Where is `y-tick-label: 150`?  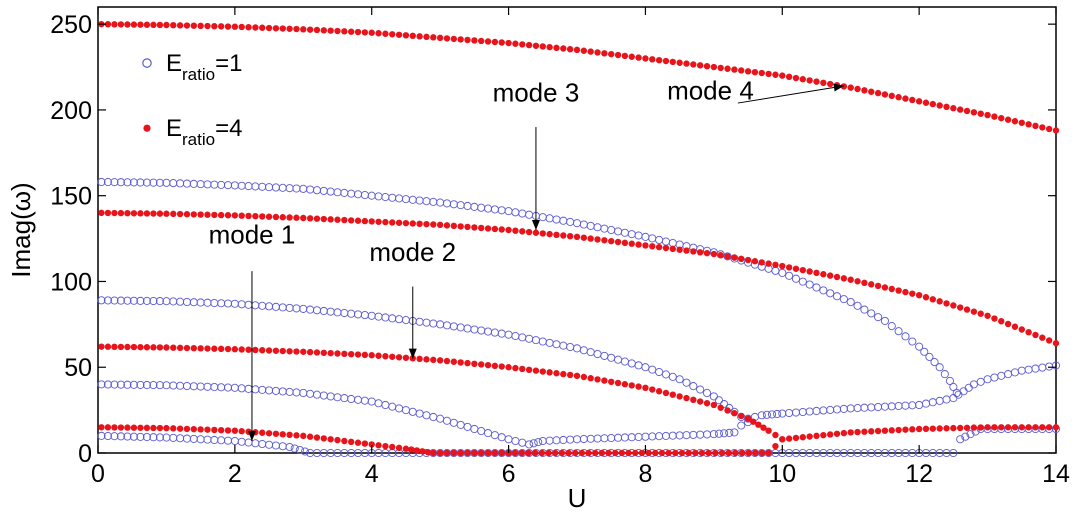
y-tick-label: 150 is located at coordinates (71, 197).